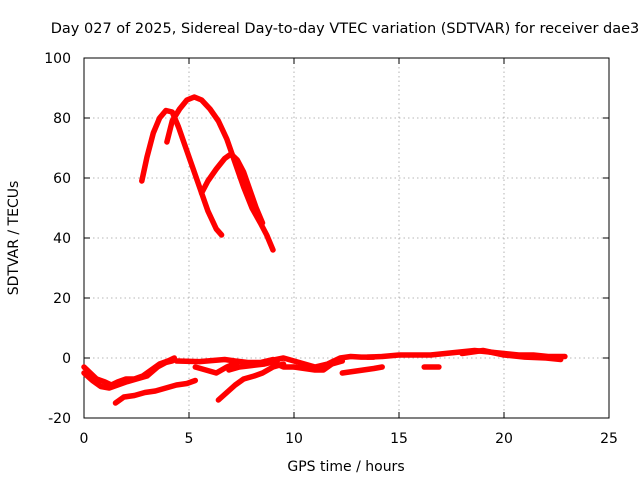  I want to click on x-tick-label: 15, so click(399, 439).